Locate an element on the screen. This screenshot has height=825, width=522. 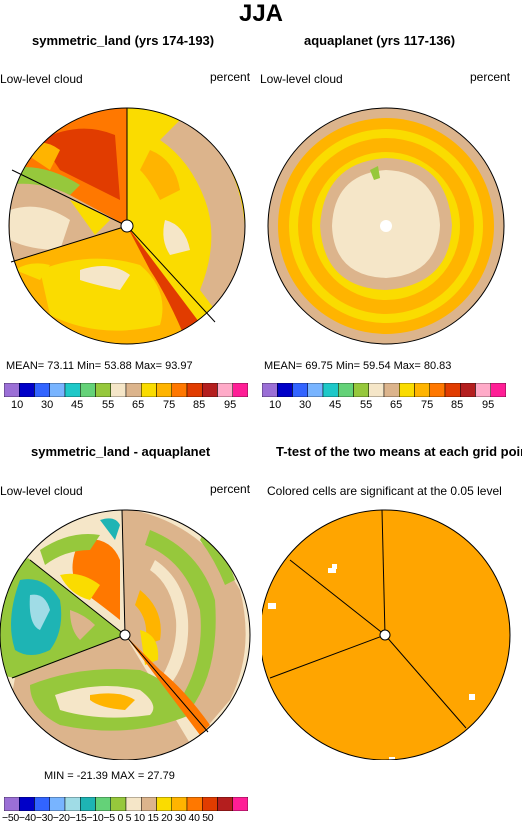
panel1-title: symmetric_land (yrs 174-193) is located at coordinates (123, 40).